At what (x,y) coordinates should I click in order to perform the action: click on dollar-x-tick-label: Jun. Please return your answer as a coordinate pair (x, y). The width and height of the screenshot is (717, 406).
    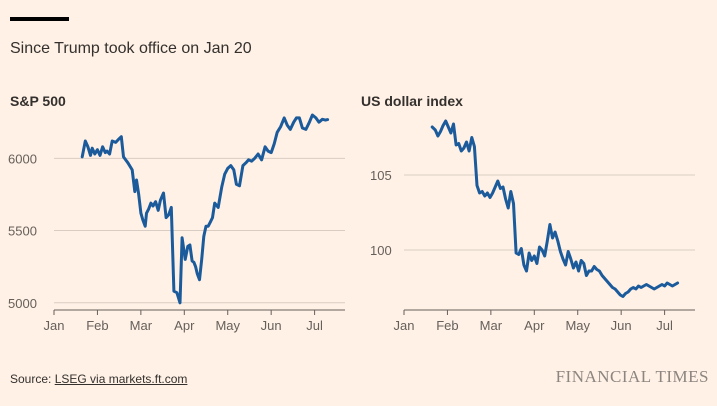
    Looking at the image, I should click on (621, 325).